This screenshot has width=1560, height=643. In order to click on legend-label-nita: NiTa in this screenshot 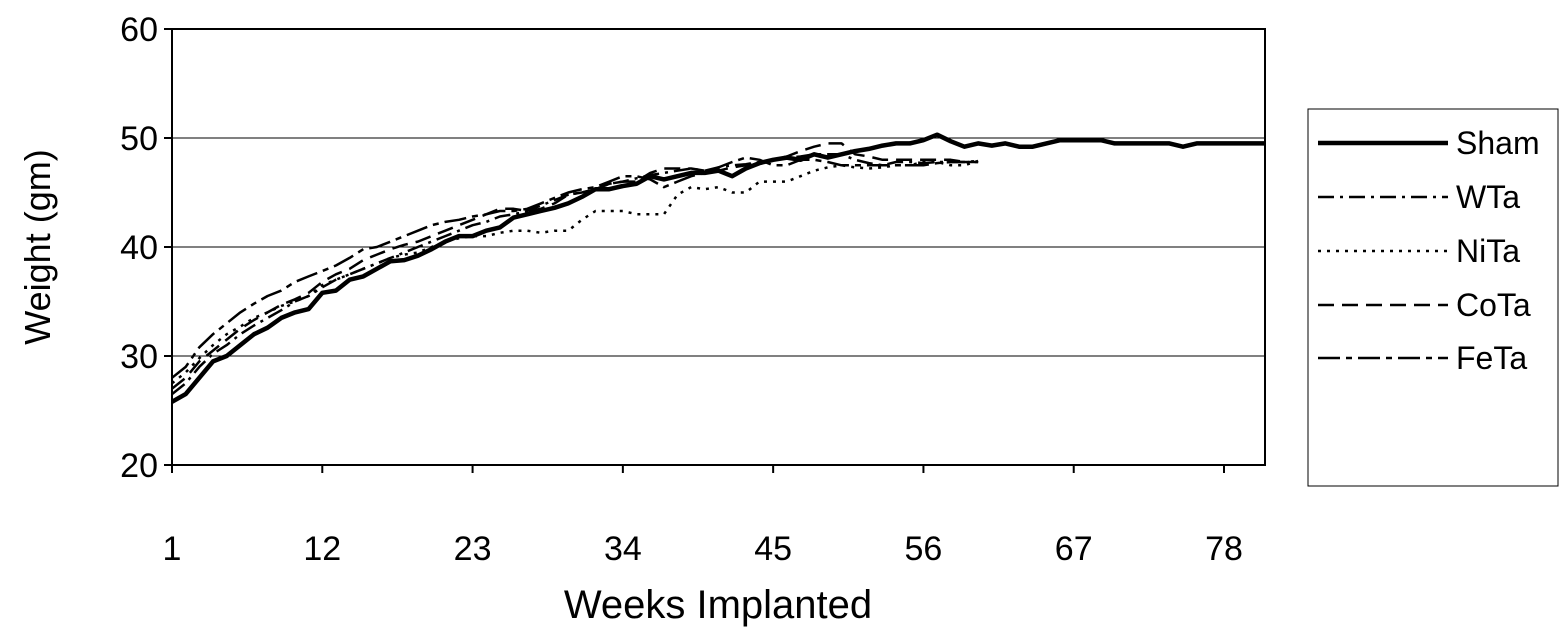, I will do `click(1488, 251)`.